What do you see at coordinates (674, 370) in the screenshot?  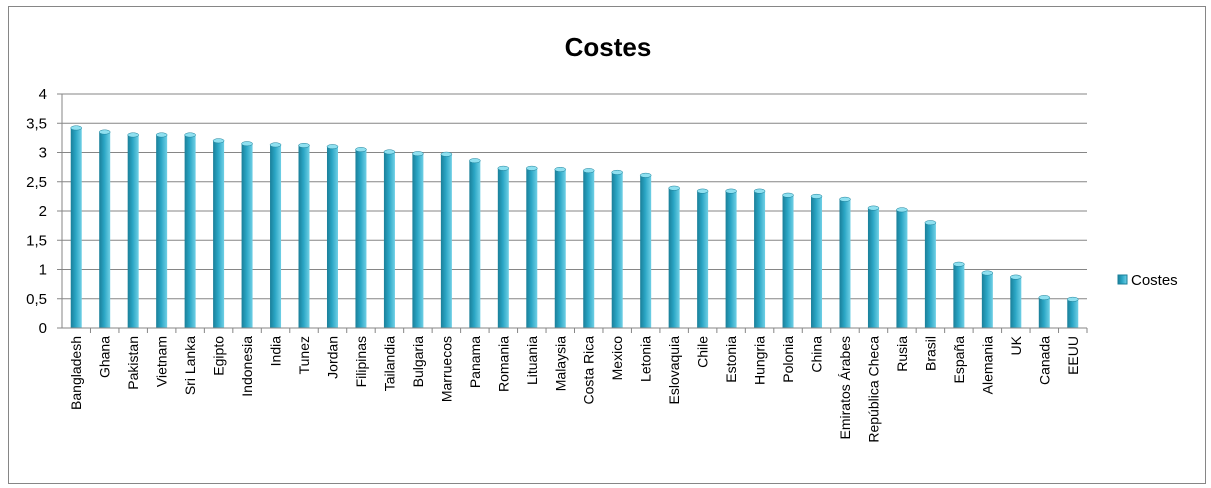 I see `x-tick-label: Eslovaquia` at bounding box center [674, 370].